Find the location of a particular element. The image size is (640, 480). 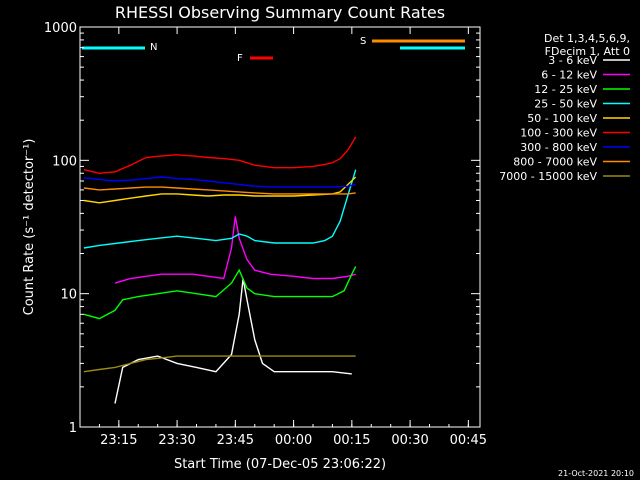

legend-label-6: 300 - 800 keV is located at coordinates (558, 147).